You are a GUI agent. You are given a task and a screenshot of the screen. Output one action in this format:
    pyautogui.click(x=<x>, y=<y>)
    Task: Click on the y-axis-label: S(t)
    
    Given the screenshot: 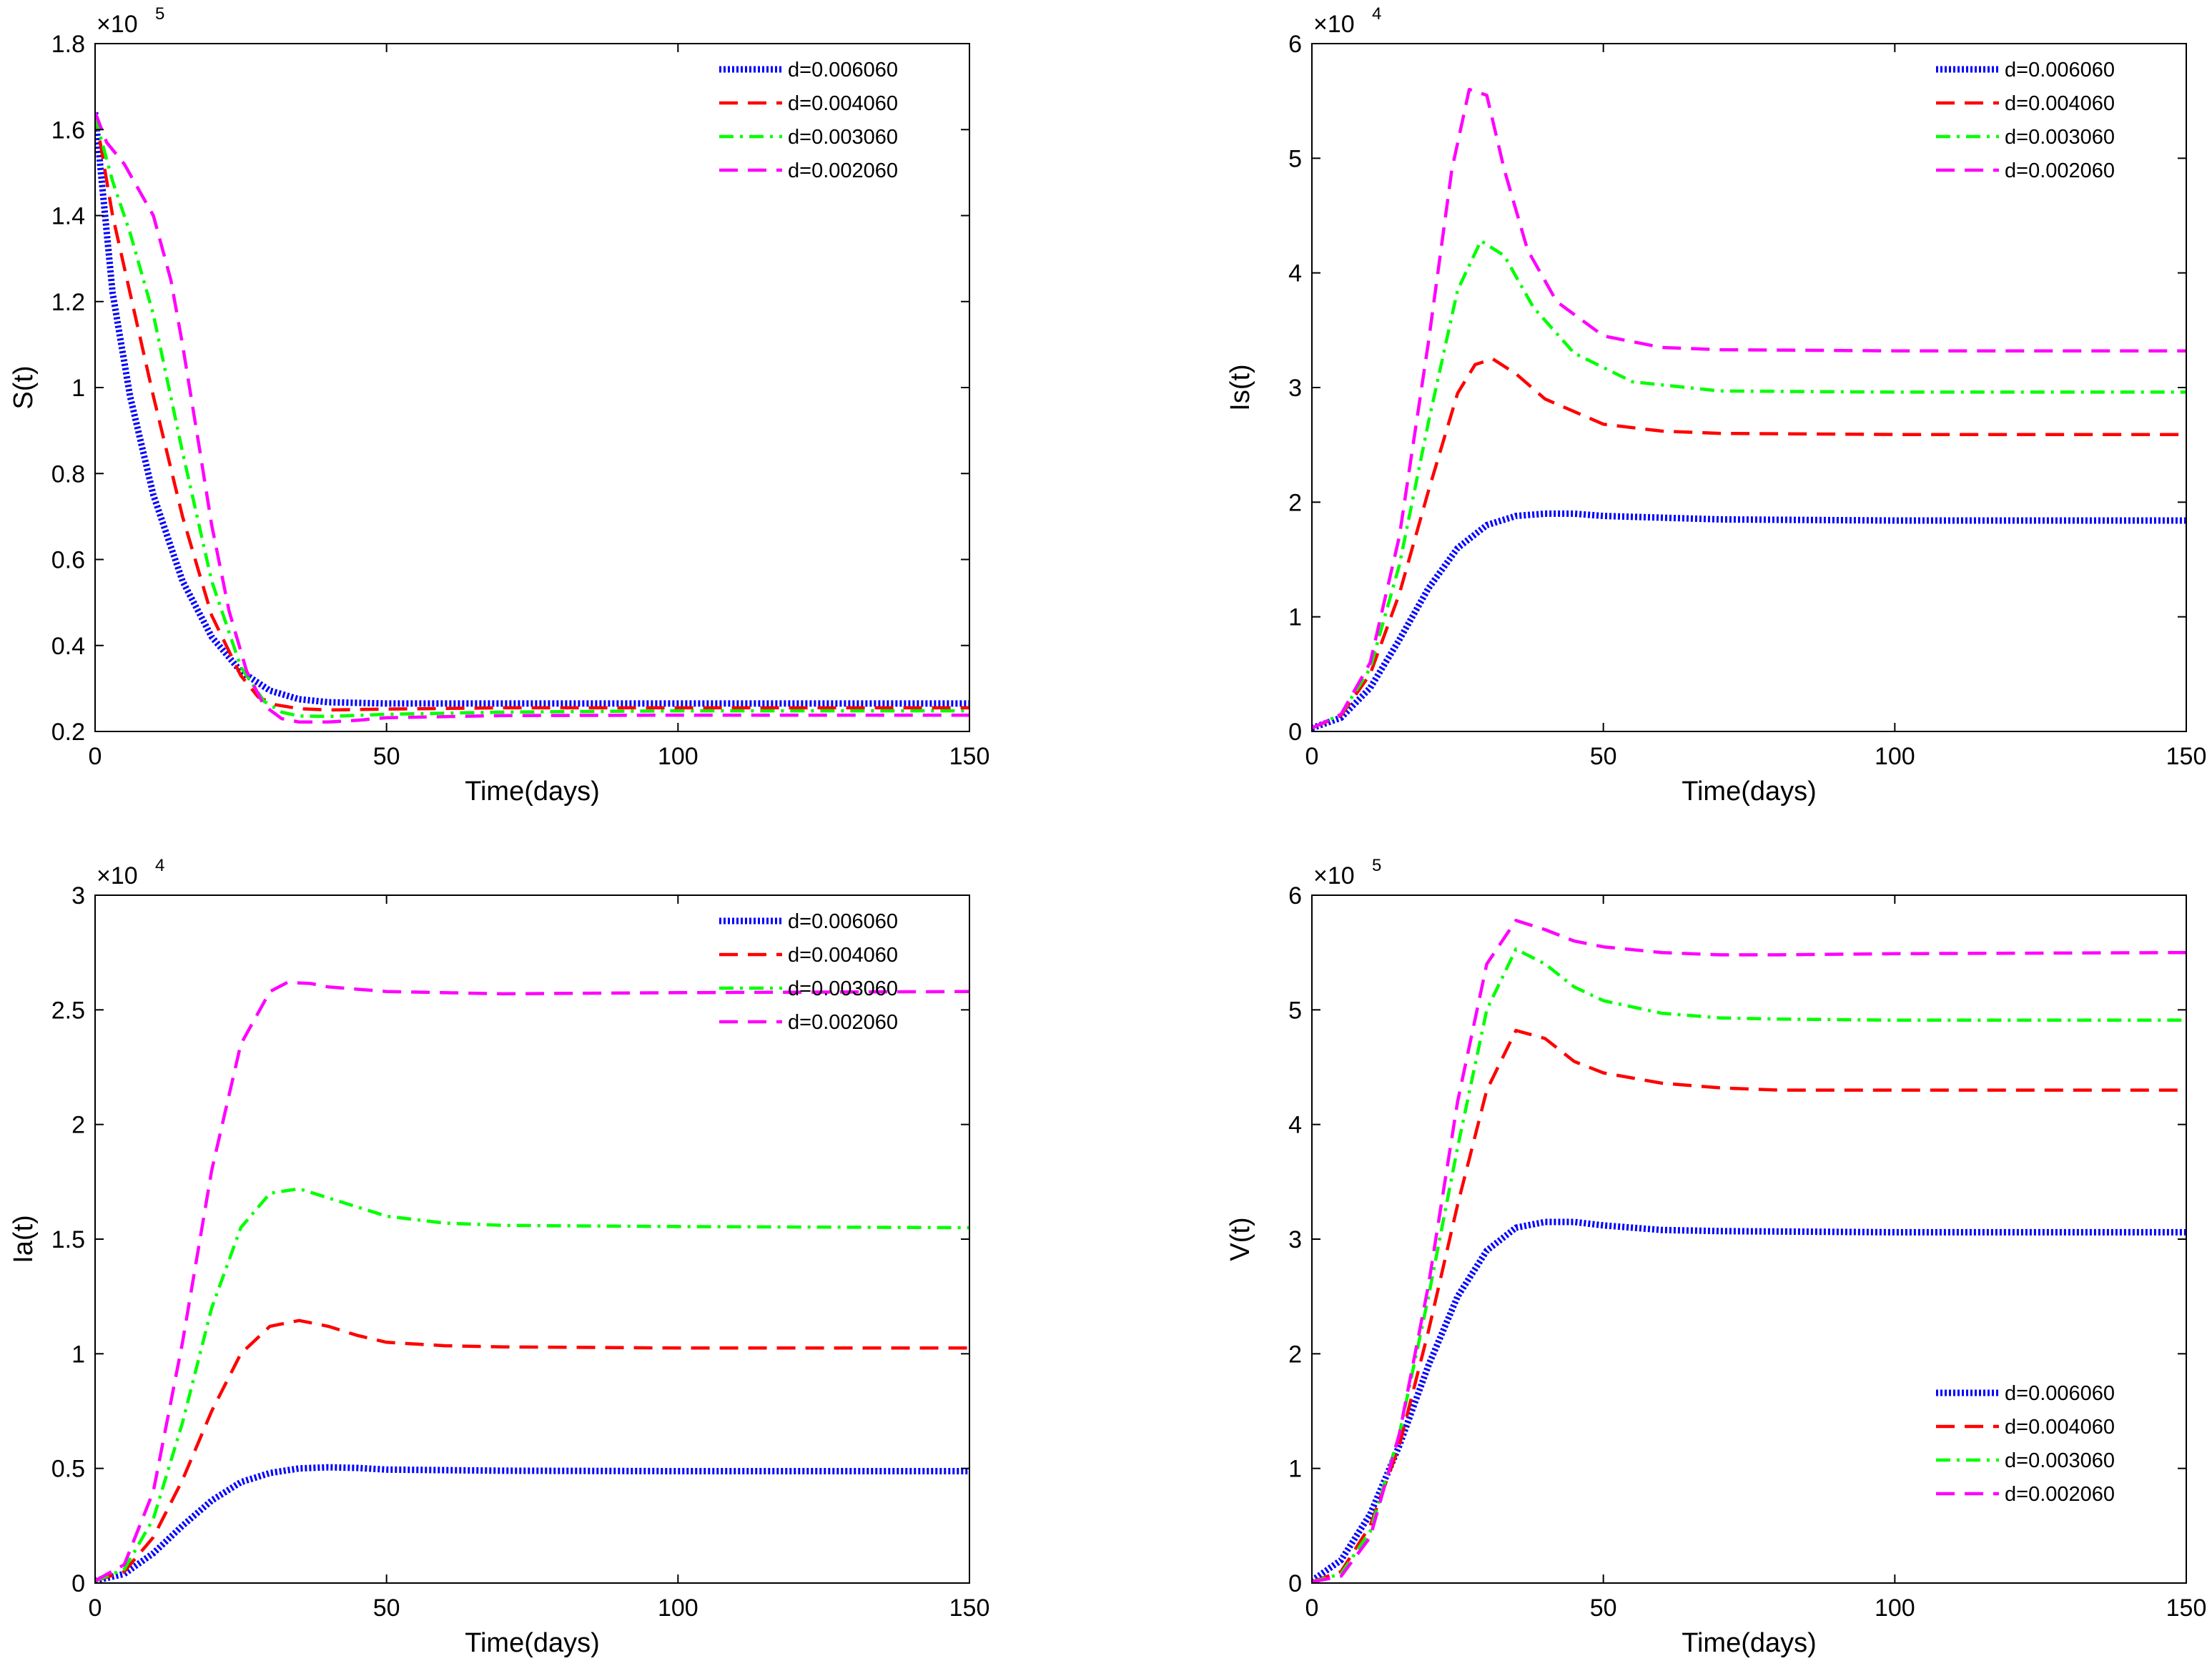 What is the action you would take?
    pyautogui.click(x=24, y=387)
    